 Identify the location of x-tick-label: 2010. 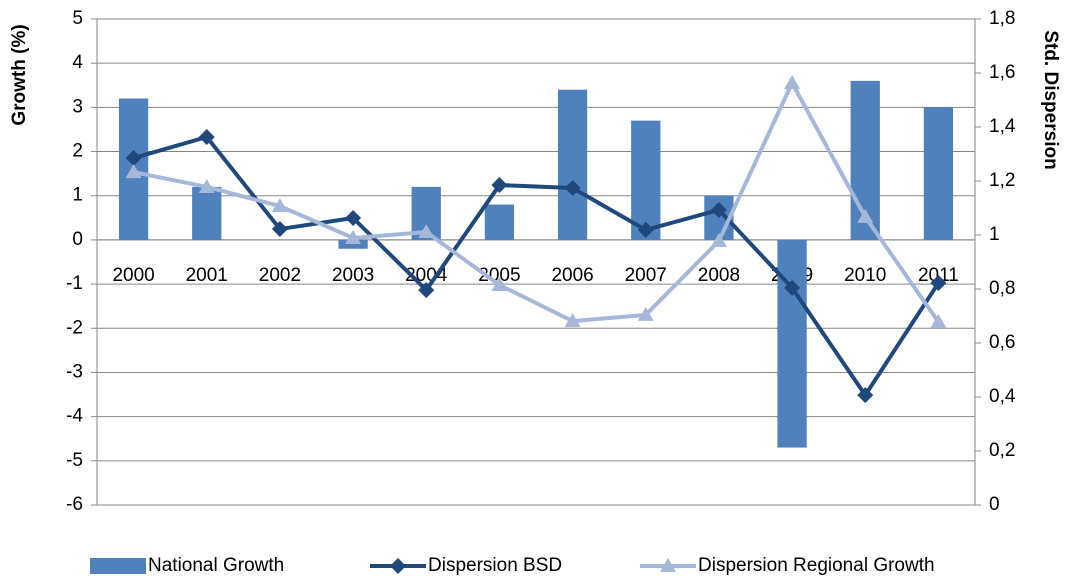
(865, 275).